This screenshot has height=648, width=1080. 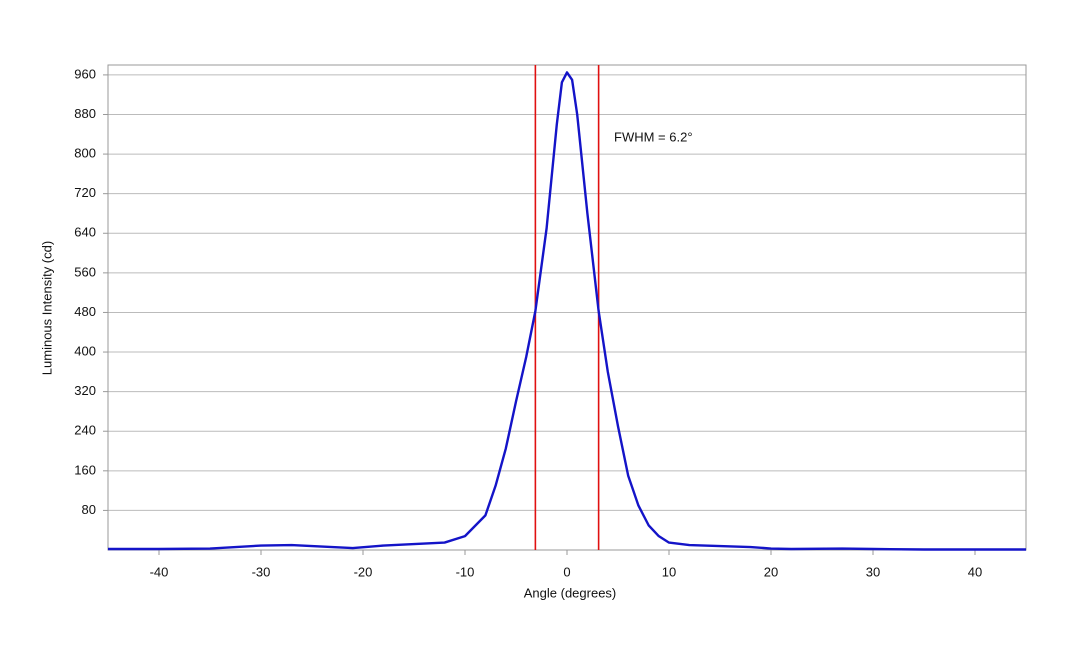 I want to click on annotation: FWHM = 6.2°, so click(x=653, y=136).